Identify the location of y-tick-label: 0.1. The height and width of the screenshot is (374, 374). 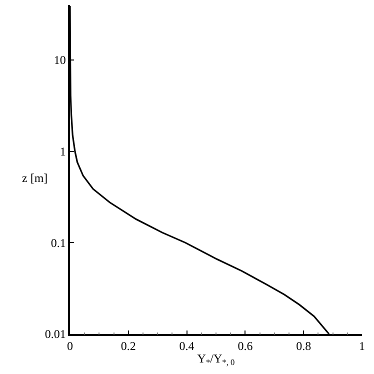
(58, 243).